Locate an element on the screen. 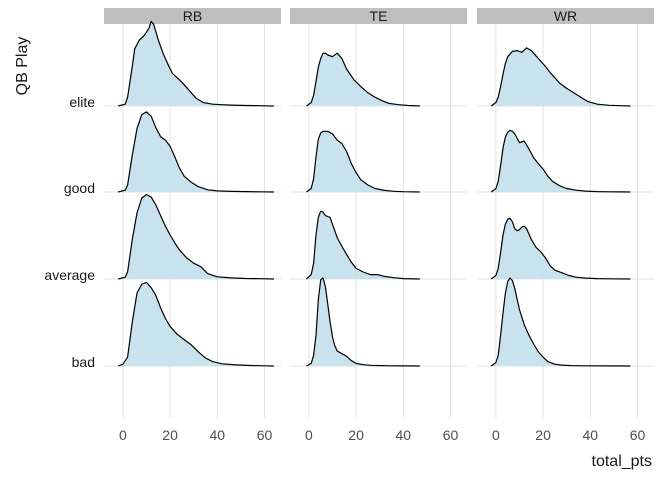 Image resolution: width=672 pixels, height=480 pixels. ridge-fill-rb-bad is located at coordinates (196, 324).